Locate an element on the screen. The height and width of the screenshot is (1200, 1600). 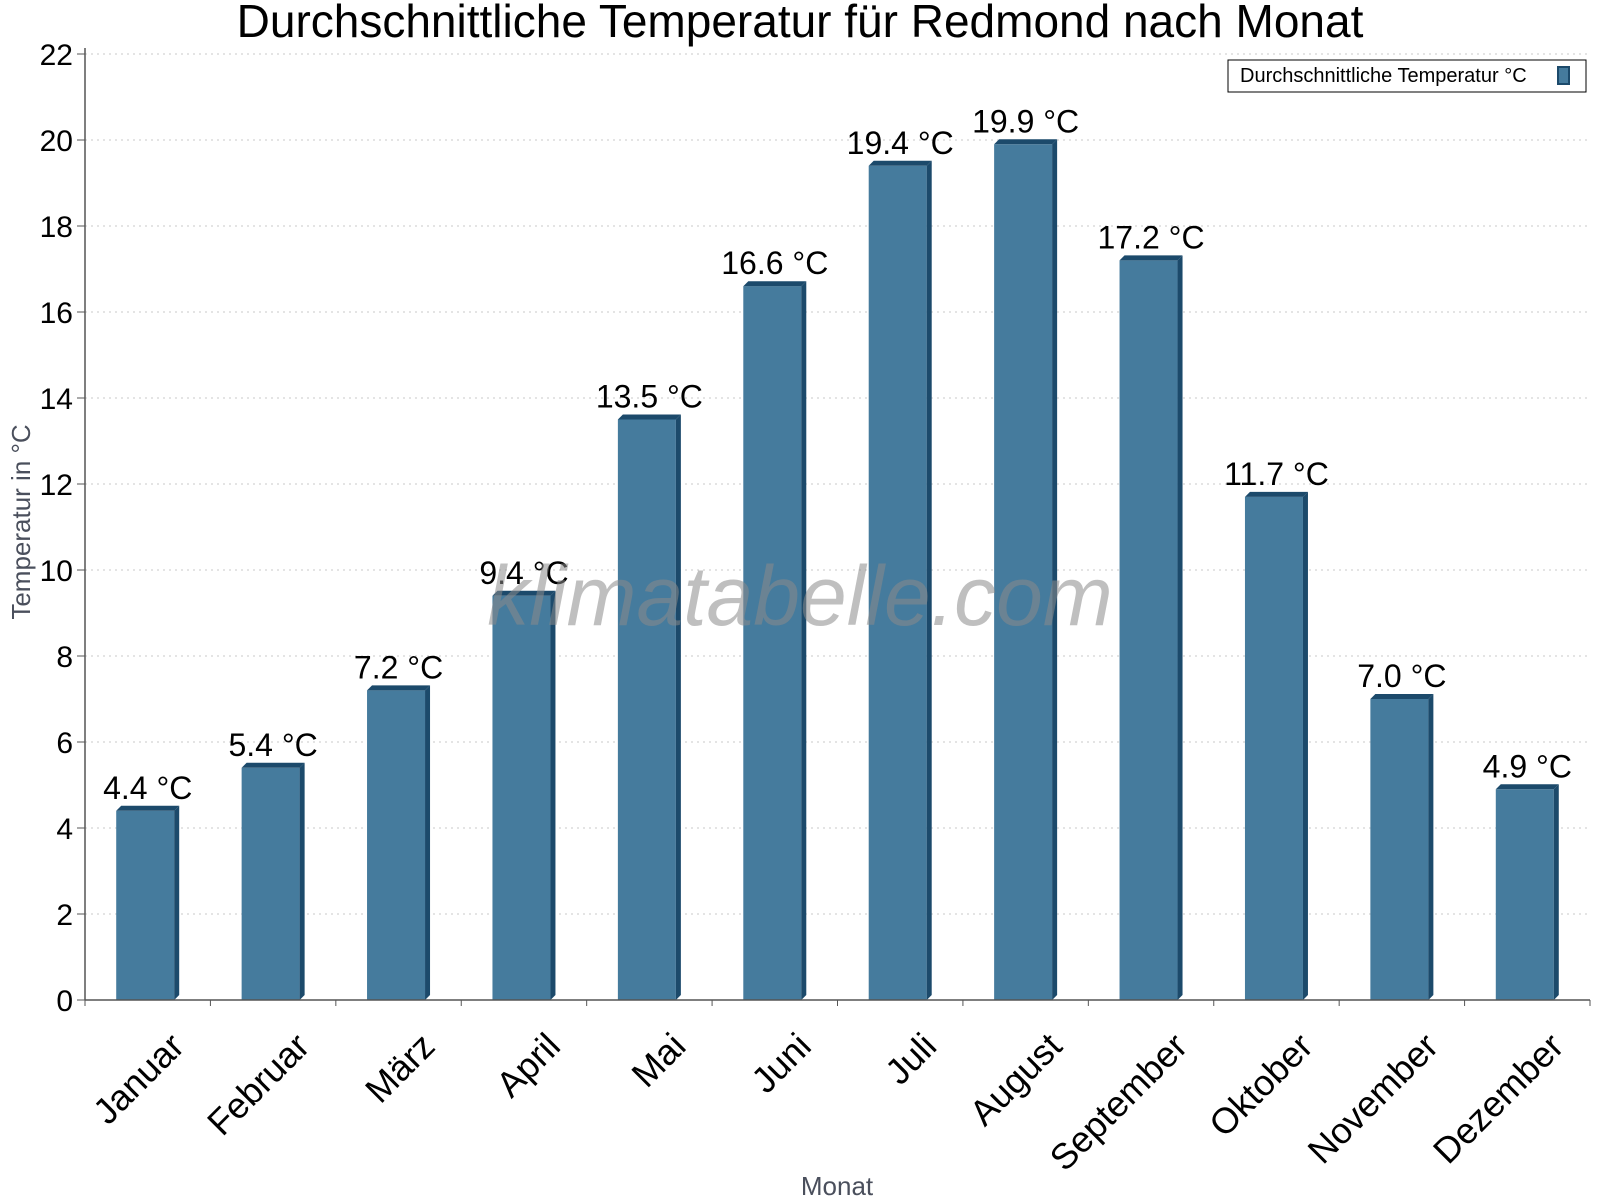
x-tick-label: Februar is located at coordinates (258, 1084).